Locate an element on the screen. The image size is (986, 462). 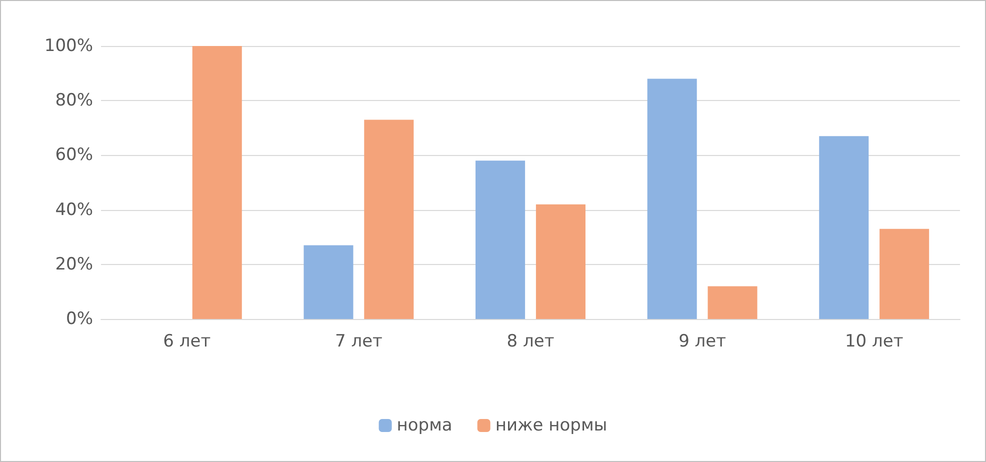
y-tick-label: 60% is located at coordinates (74, 155).